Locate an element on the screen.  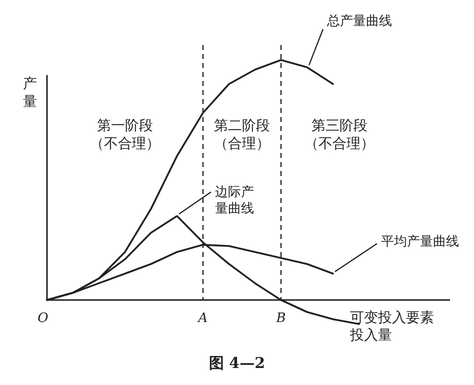
x-tick-label: A is located at coordinates (202, 318).